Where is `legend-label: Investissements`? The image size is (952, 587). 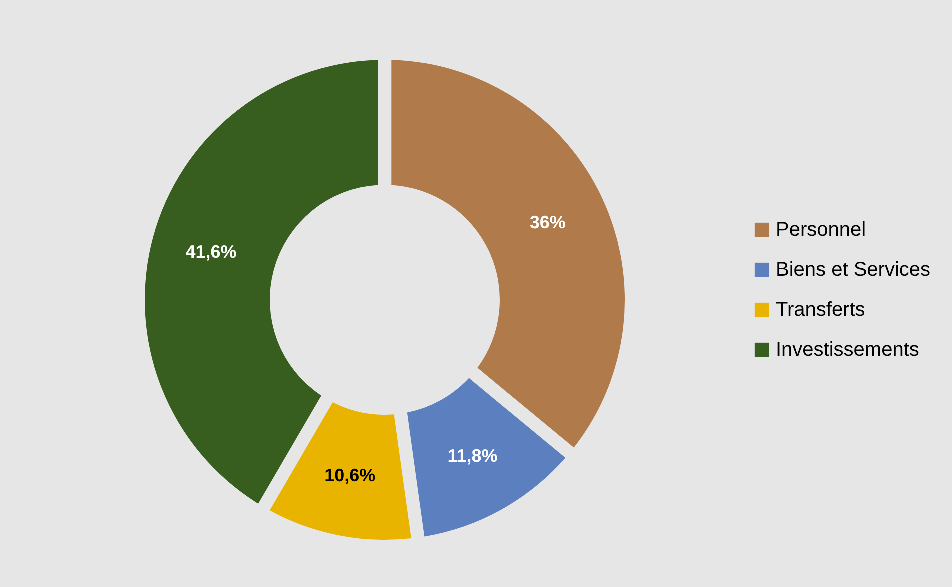
legend-label: Investissements is located at coordinates (848, 350).